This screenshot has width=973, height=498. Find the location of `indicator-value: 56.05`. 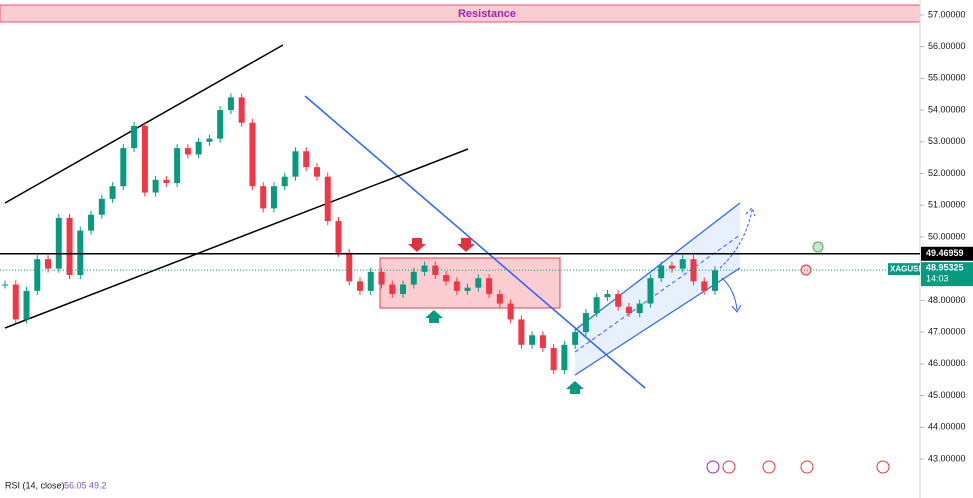

indicator-value: 56.05 is located at coordinates (75, 485).